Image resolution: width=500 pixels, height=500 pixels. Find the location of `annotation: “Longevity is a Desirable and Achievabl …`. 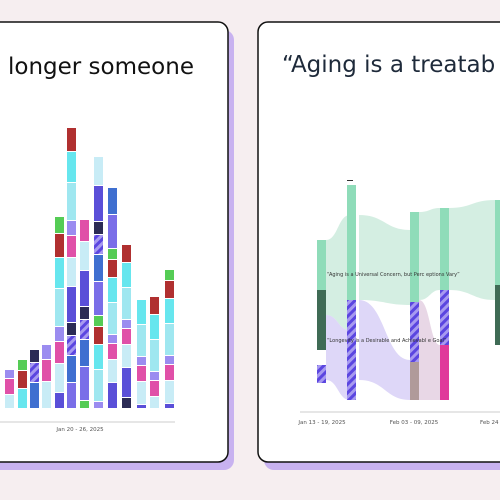

annotation: “Longevity is a Desirable and Achievabl … is located at coordinates (387, 341).